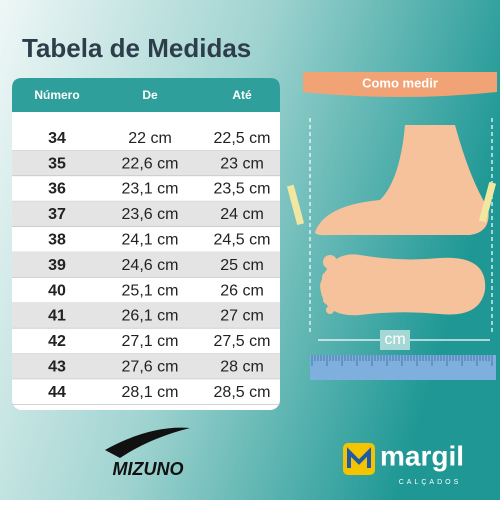 The height and width of the screenshot is (505, 500). I want to click on size-cell: 24,6 cm, so click(150, 265).